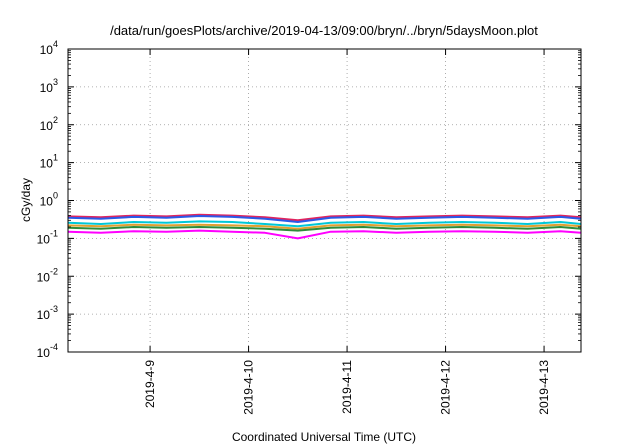 The image size is (640, 448). What do you see at coordinates (544, 387) in the screenshot?
I see `x-tick-label: 2019-4-13` at bounding box center [544, 387].